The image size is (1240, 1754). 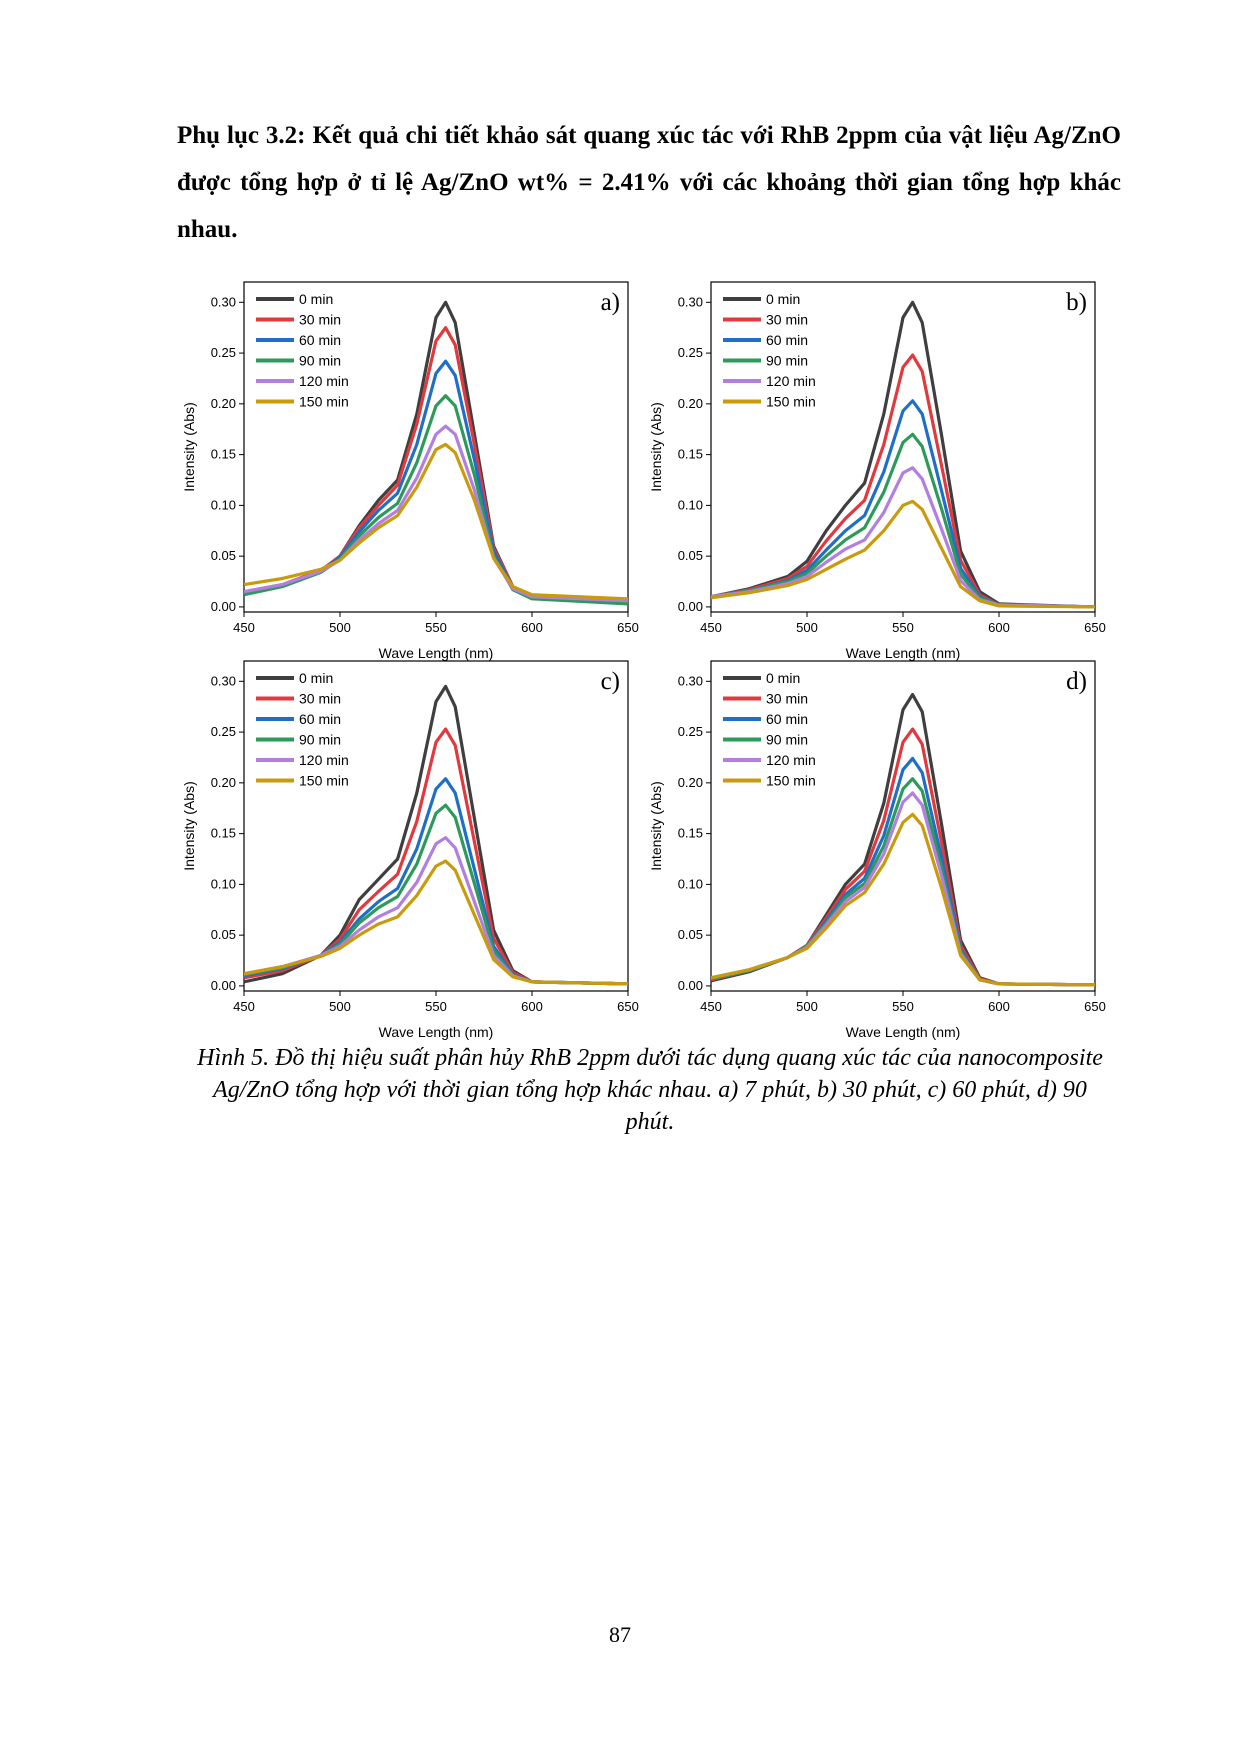 I want to click on panel-label: c), so click(x=610, y=681).